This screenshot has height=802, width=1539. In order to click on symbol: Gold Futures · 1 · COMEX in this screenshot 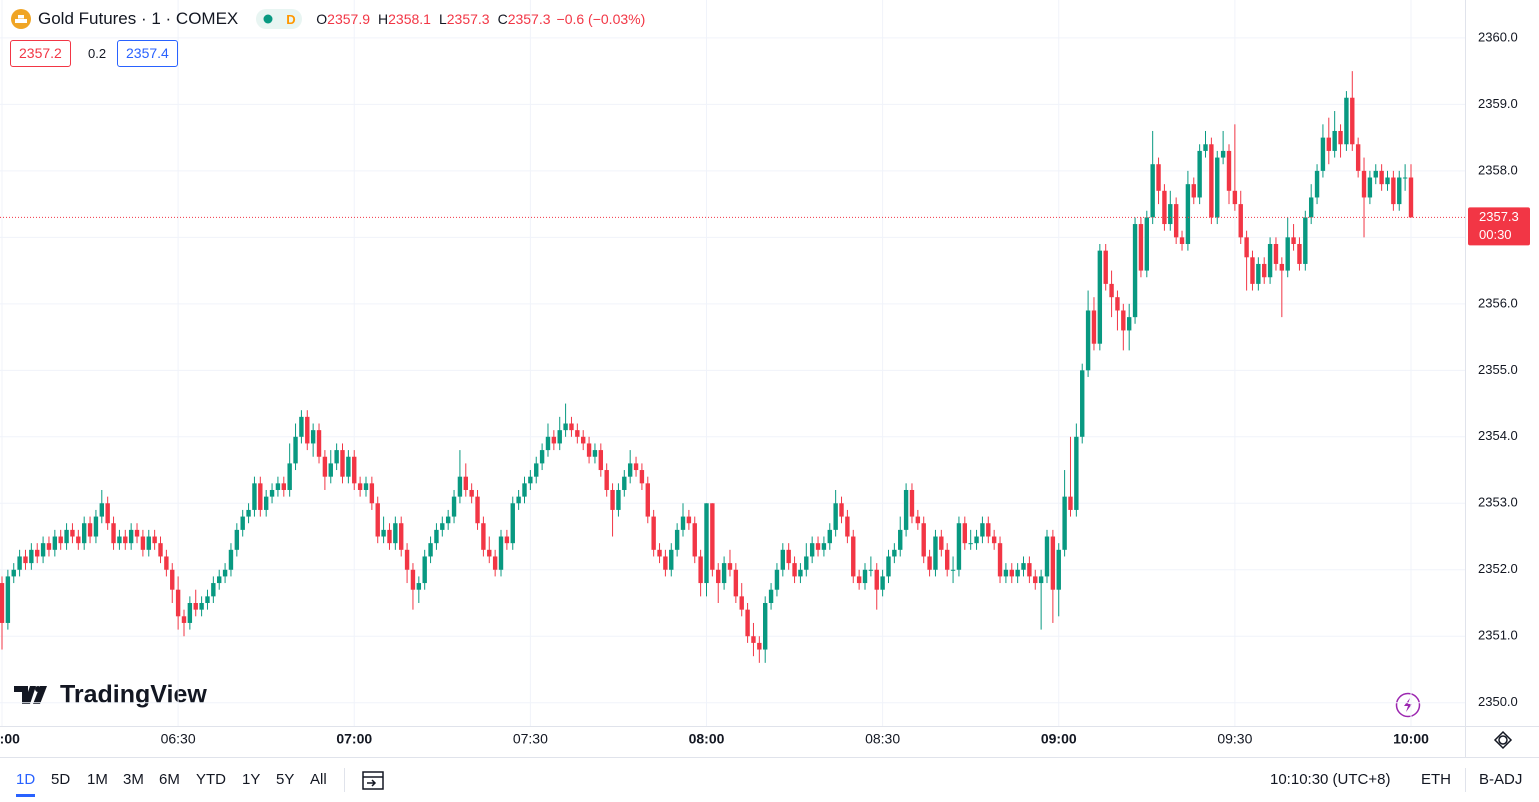, I will do `click(138, 18)`.